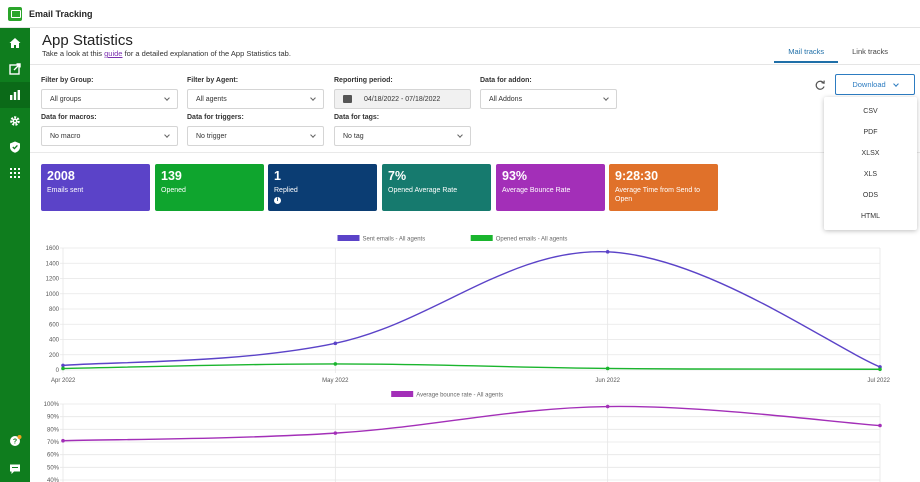 The height and width of the screenshot is (482, 920). I want to click on filter-triggers: Data for triggers: No trigger, so click(255, 130).